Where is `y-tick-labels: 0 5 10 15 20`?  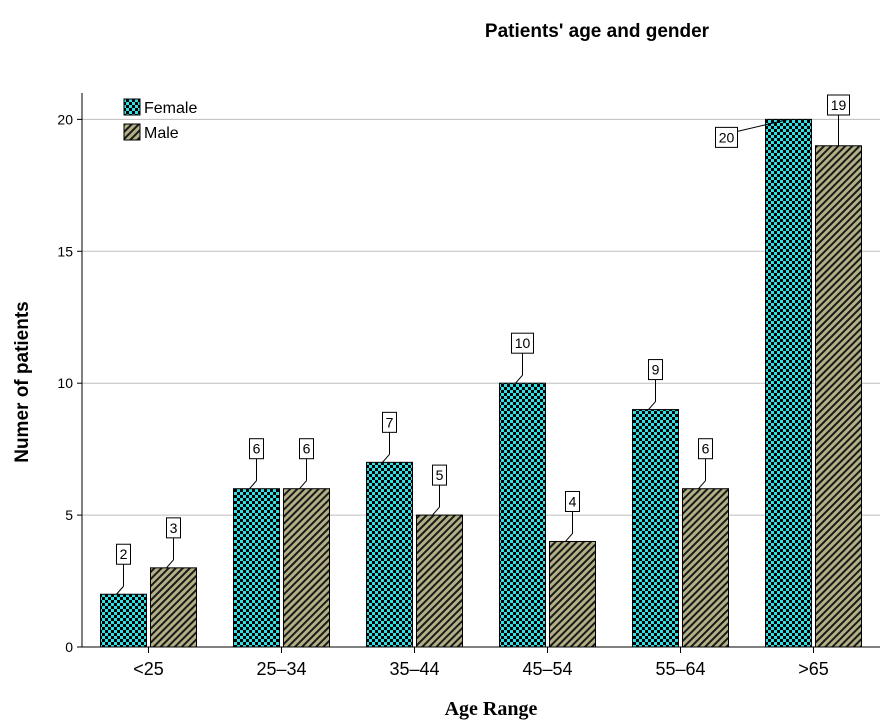 y-tick-labels: 0 5 10 15 20 is located at coordinates (69, 383).